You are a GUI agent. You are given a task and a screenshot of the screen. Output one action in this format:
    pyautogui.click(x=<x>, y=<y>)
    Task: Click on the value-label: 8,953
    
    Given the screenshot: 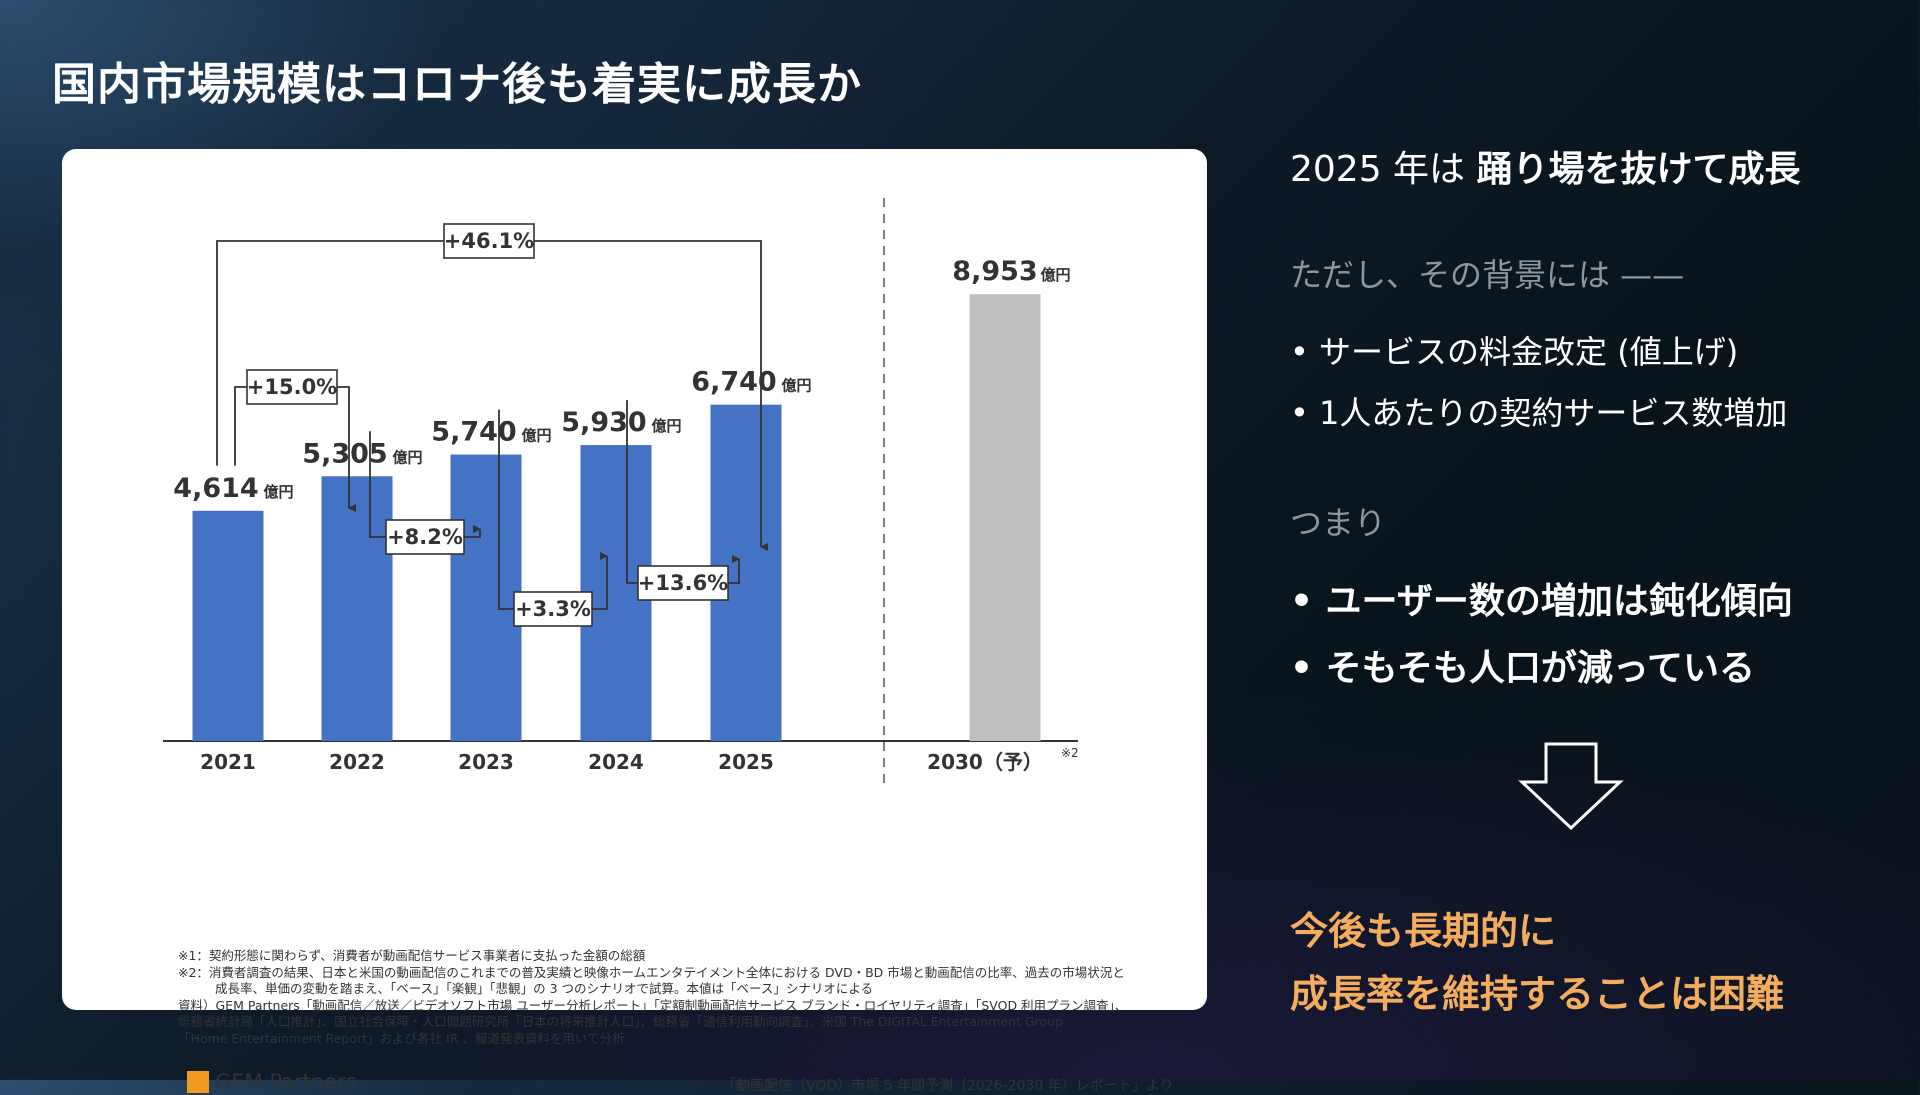 What is the action you would take?
    pyautogui.click(x=994, y=271)
    